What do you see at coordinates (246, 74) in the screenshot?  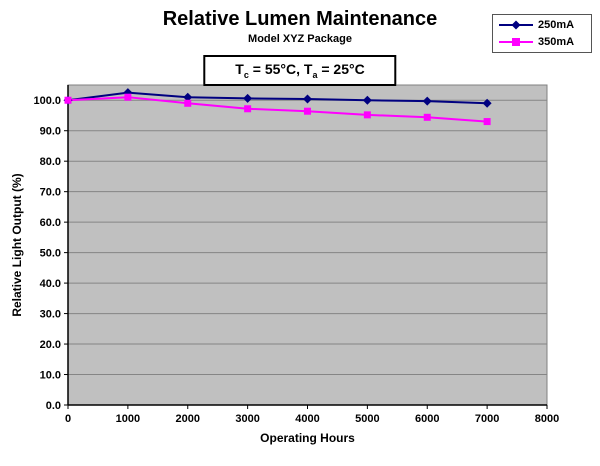 I see `annotation-subscript: c` at bounding box center [246, 74].